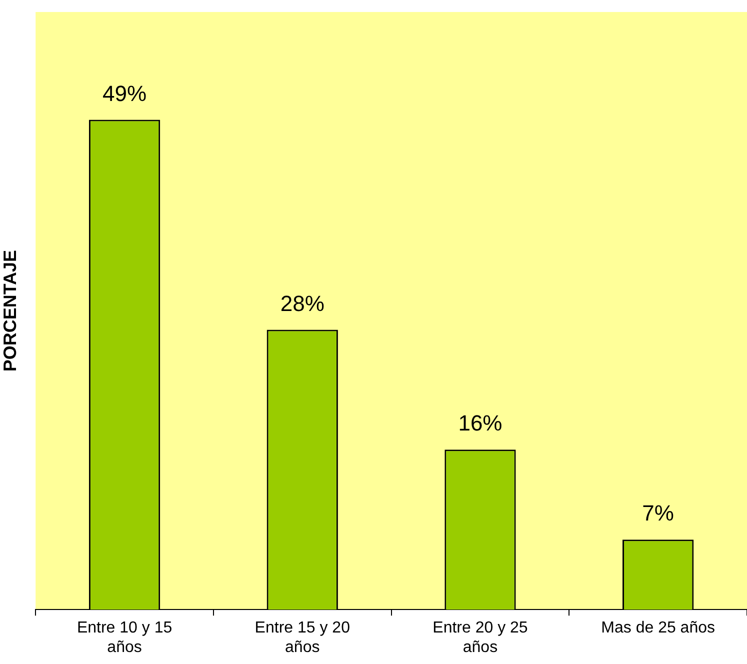 The height and width of the screenshot is (664, 747). What do you see at coordinates (302, 303) in the screenshot?
I see `data-label: 28%` at bounding box center [302, 303].